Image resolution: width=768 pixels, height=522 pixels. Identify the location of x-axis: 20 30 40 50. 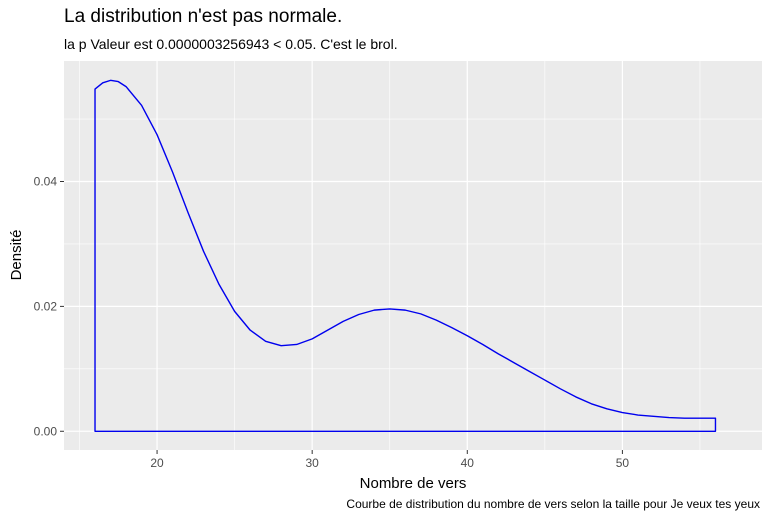
(389, 460).